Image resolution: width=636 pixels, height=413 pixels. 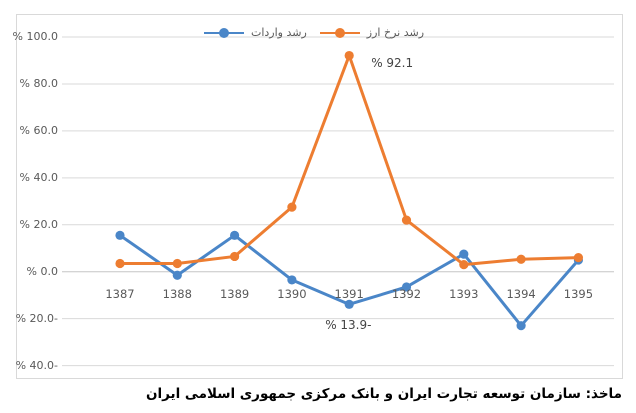 I want to click on y-tick-label: % 100.0, so click(x=35, y=36).